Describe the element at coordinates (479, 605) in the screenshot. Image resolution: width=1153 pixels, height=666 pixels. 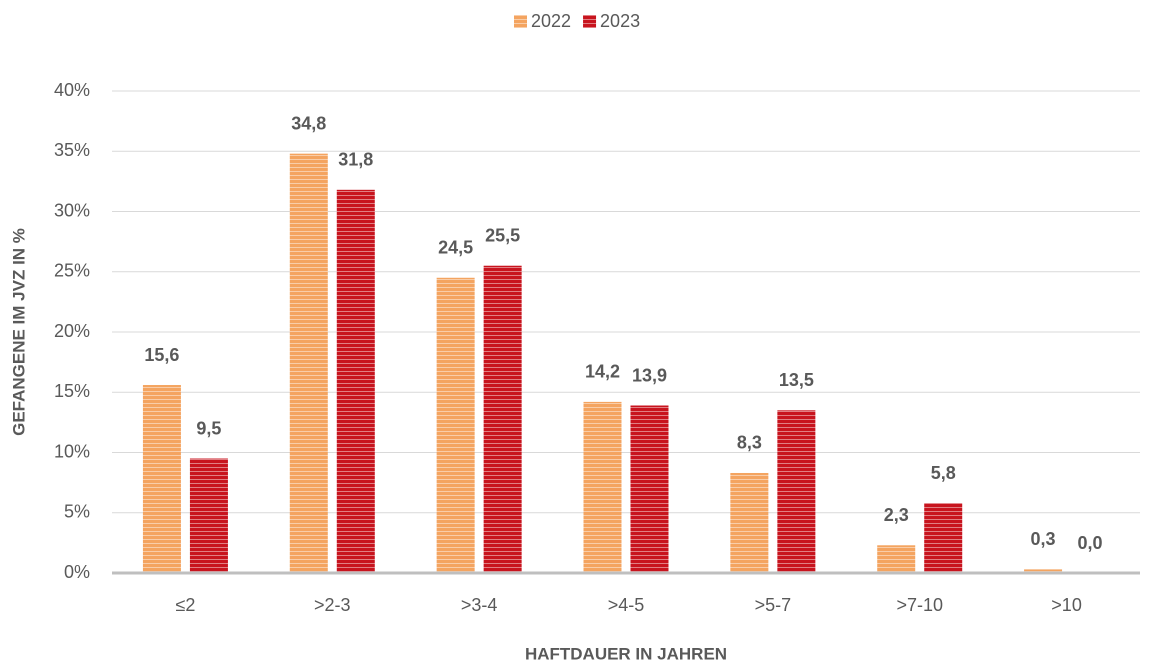
I see `x-tick-label: >3-4` at that location.